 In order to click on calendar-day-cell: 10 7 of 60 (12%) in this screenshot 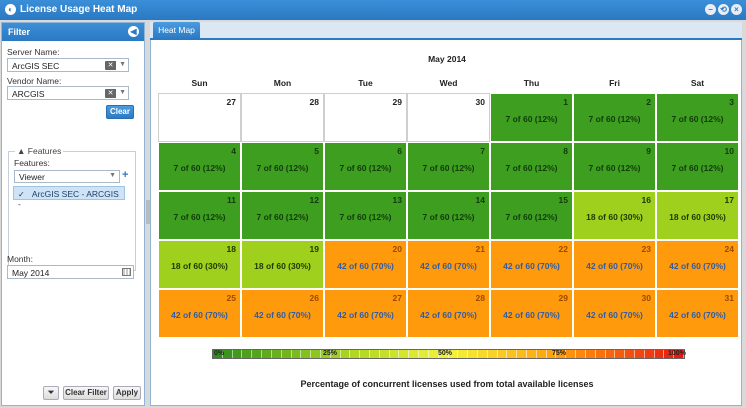, I will do `click(697, 166)`.